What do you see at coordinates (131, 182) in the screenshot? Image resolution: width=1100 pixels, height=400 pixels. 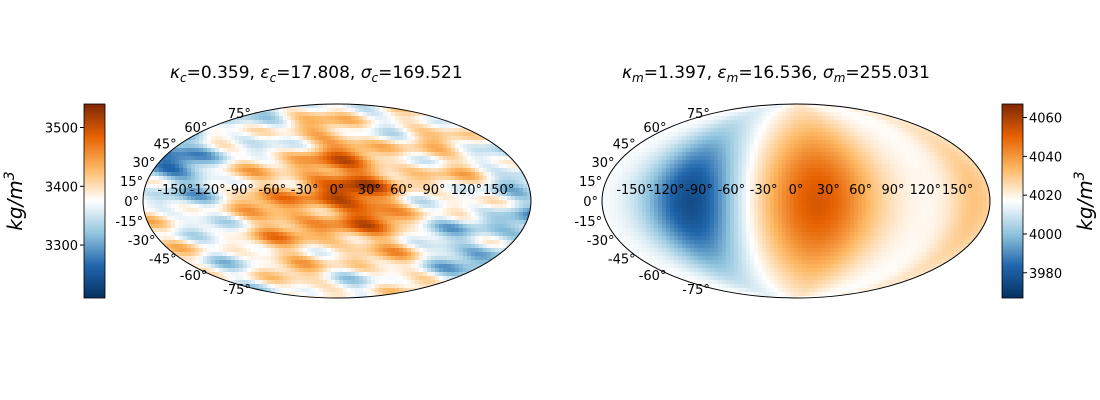 I see `latitude-tick-label: 15°` at bounding box center [131, 182].